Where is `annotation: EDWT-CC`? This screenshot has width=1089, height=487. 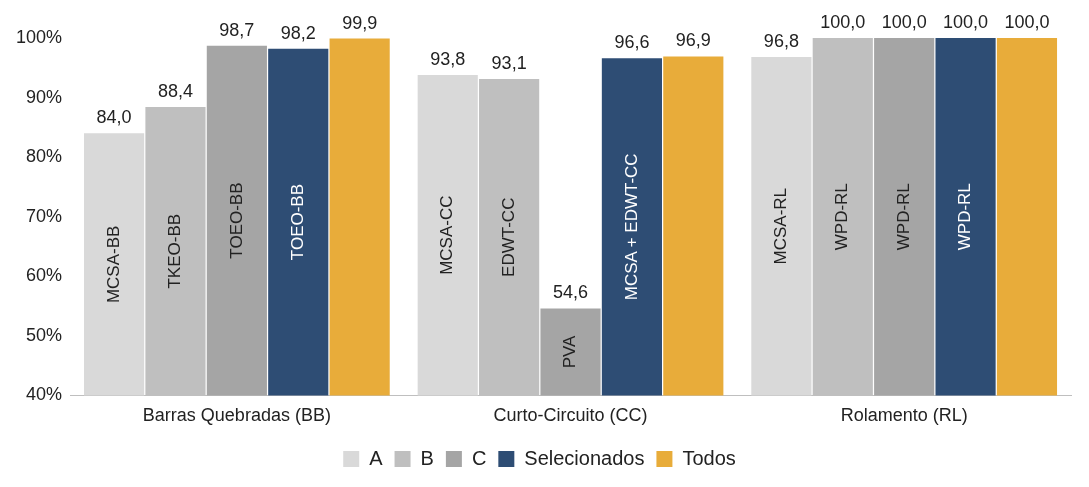
annotation: EDWT-CC is located at coordinates (508, 237).